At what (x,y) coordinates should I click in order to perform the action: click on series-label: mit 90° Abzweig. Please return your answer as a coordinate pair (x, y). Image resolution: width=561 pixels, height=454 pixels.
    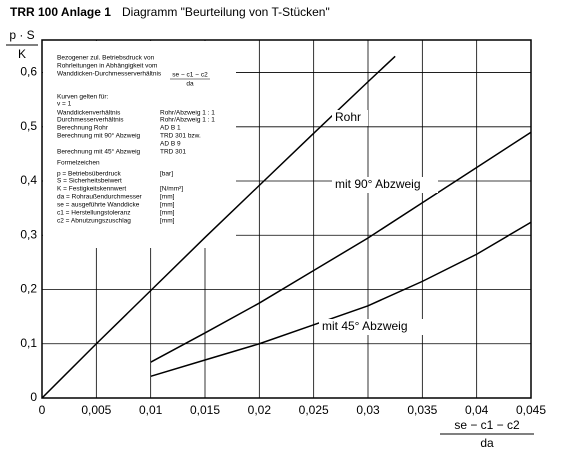
    Looking at the image, I should click on (378, 184).